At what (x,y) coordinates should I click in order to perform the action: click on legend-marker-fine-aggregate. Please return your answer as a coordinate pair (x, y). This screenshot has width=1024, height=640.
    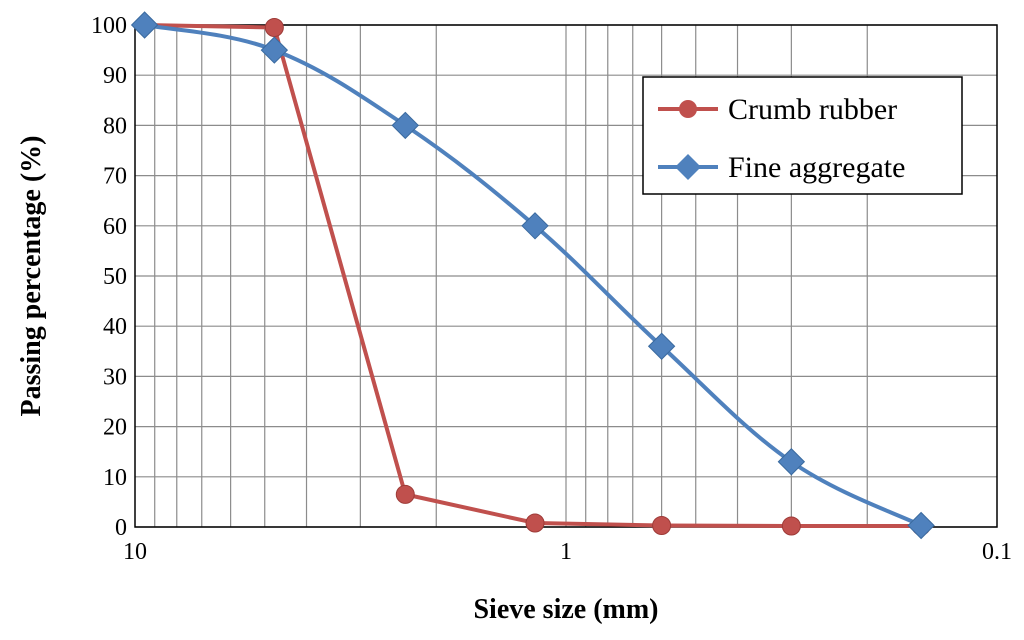
    Looking at the image, I should click on (688, 167).